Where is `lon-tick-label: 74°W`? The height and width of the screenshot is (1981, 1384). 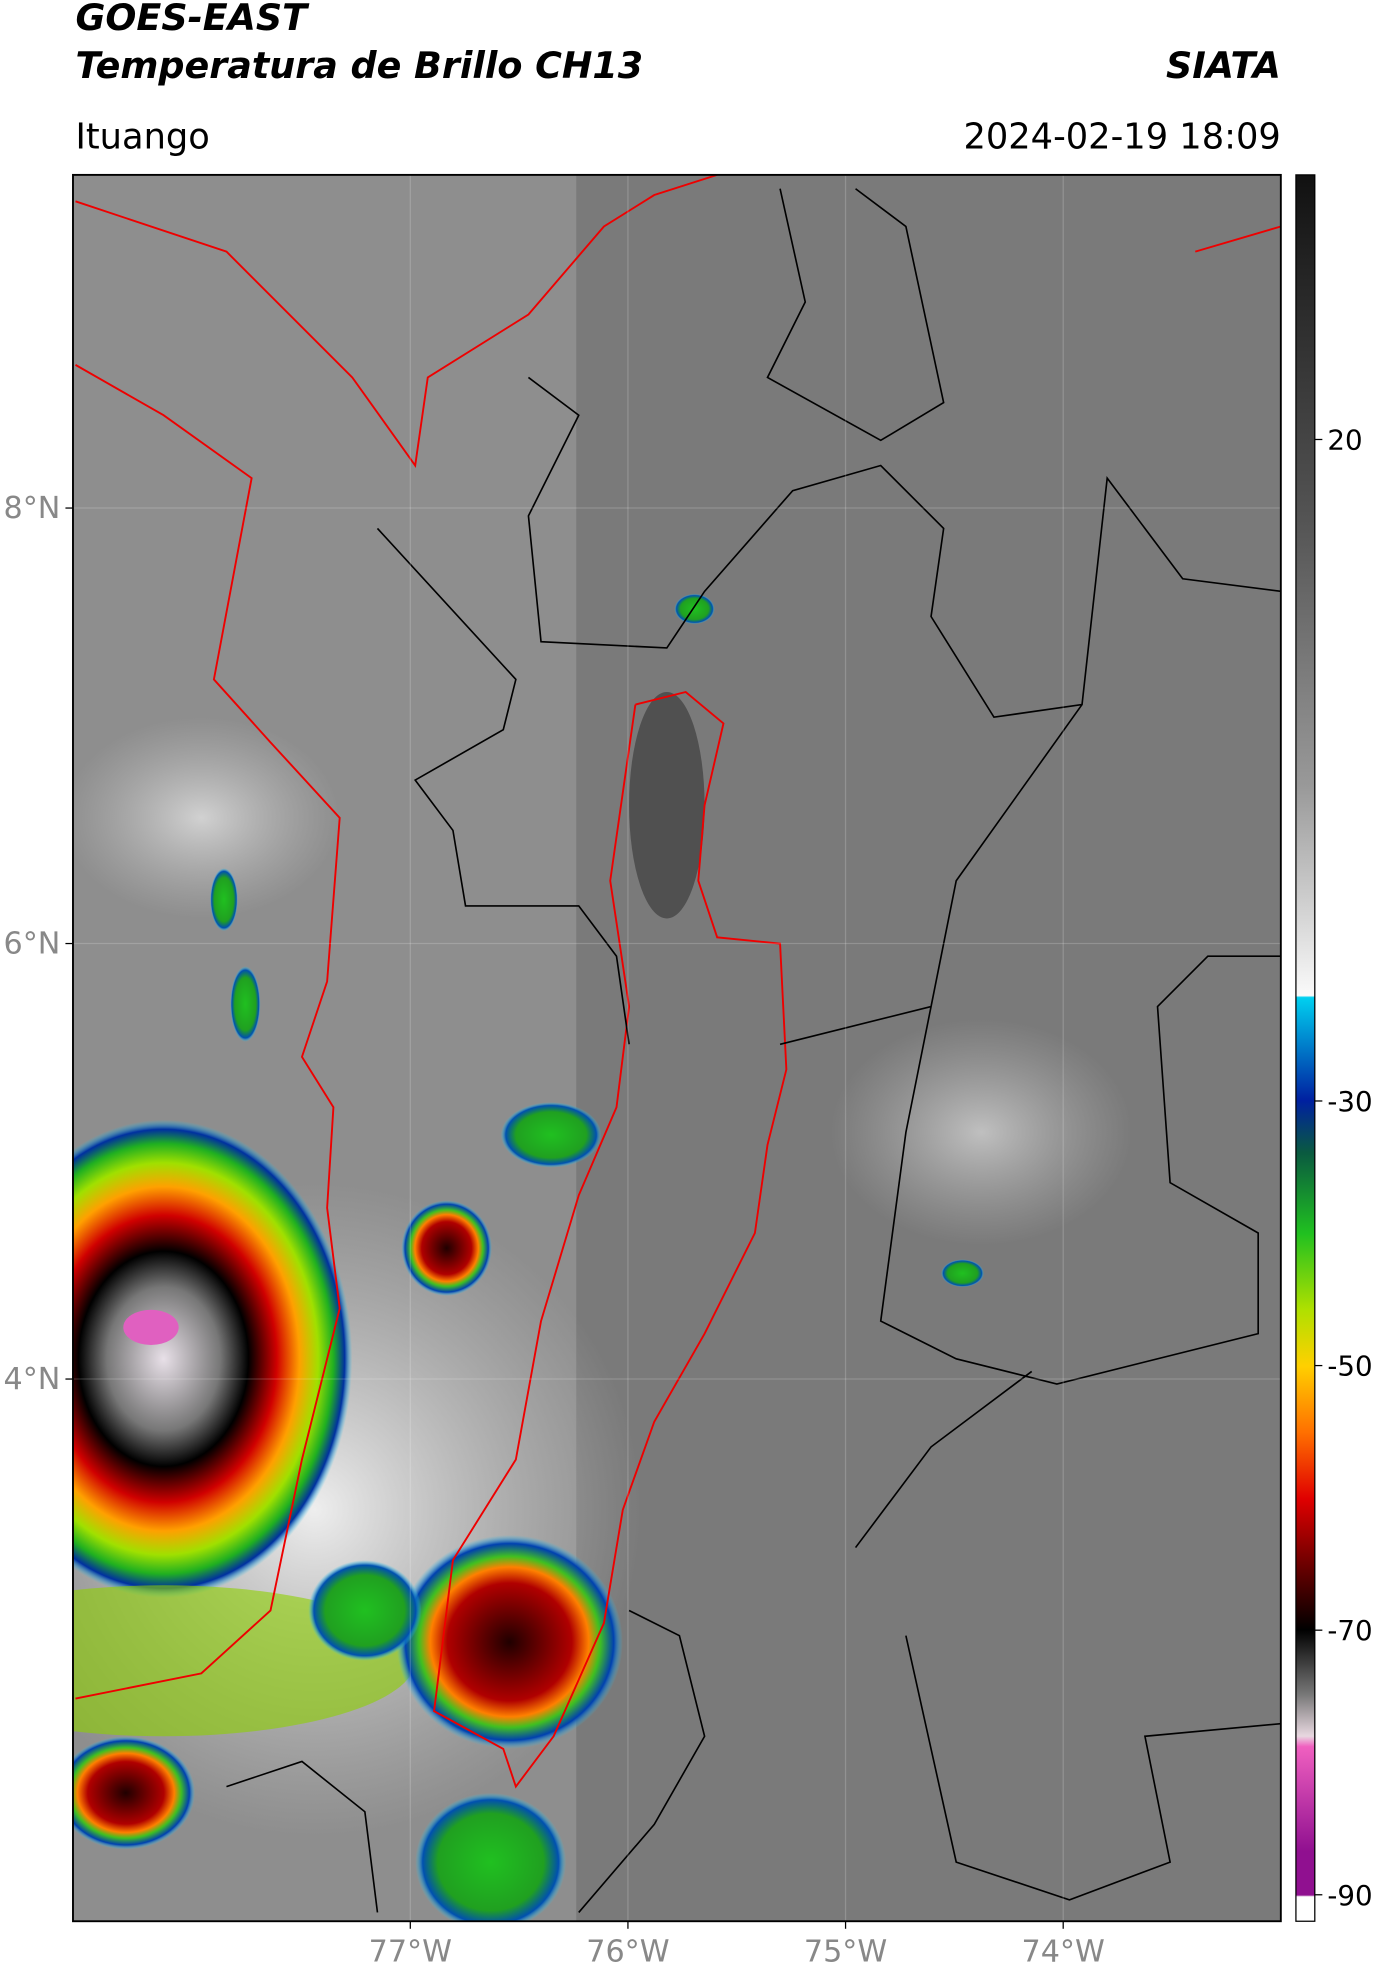
lon-tick-label: 74°W is located at coordinates (1063, 1951).